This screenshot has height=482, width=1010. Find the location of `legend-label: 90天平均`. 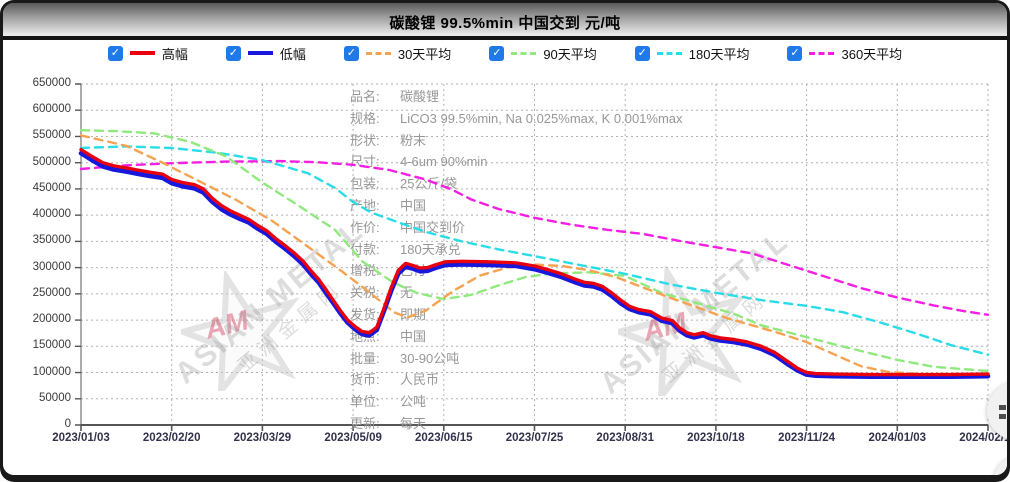

legend-label: 90天平均 is located at coordinates (570, 54).